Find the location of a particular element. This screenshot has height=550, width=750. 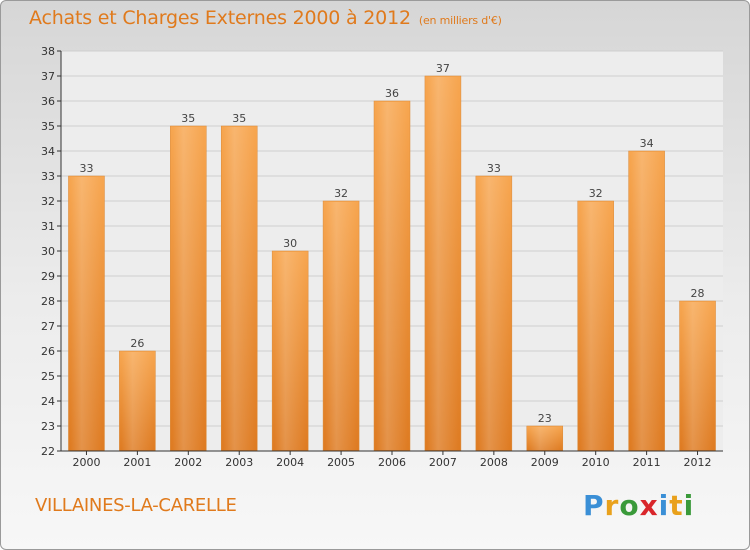

x-tick-label: 2007 is located at coordinates (443, 462).